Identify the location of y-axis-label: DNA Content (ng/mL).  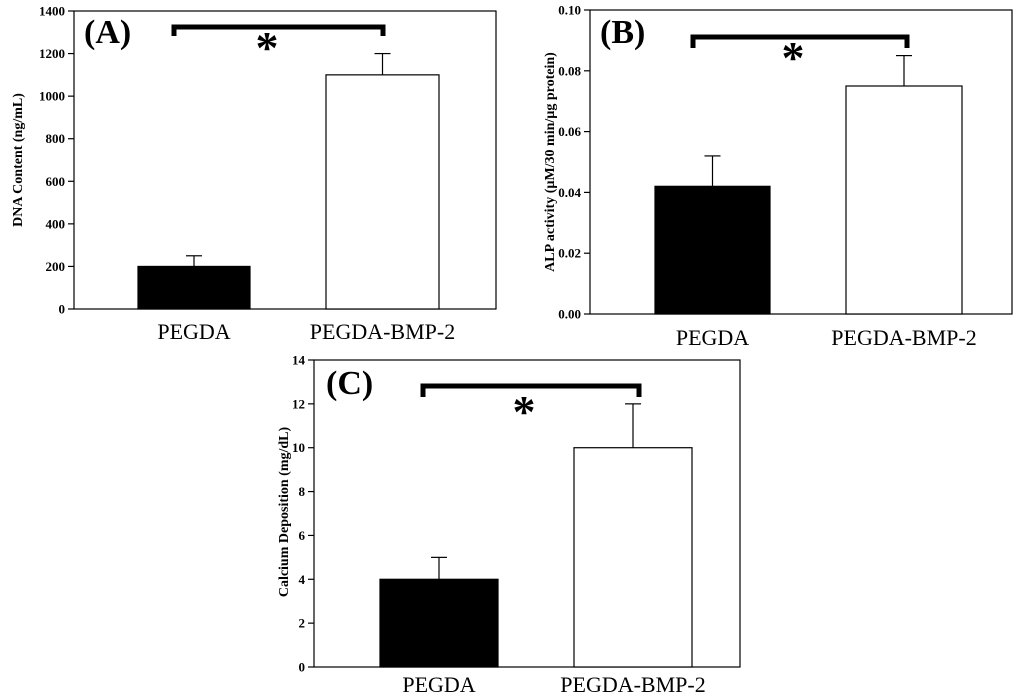
(18, 160).